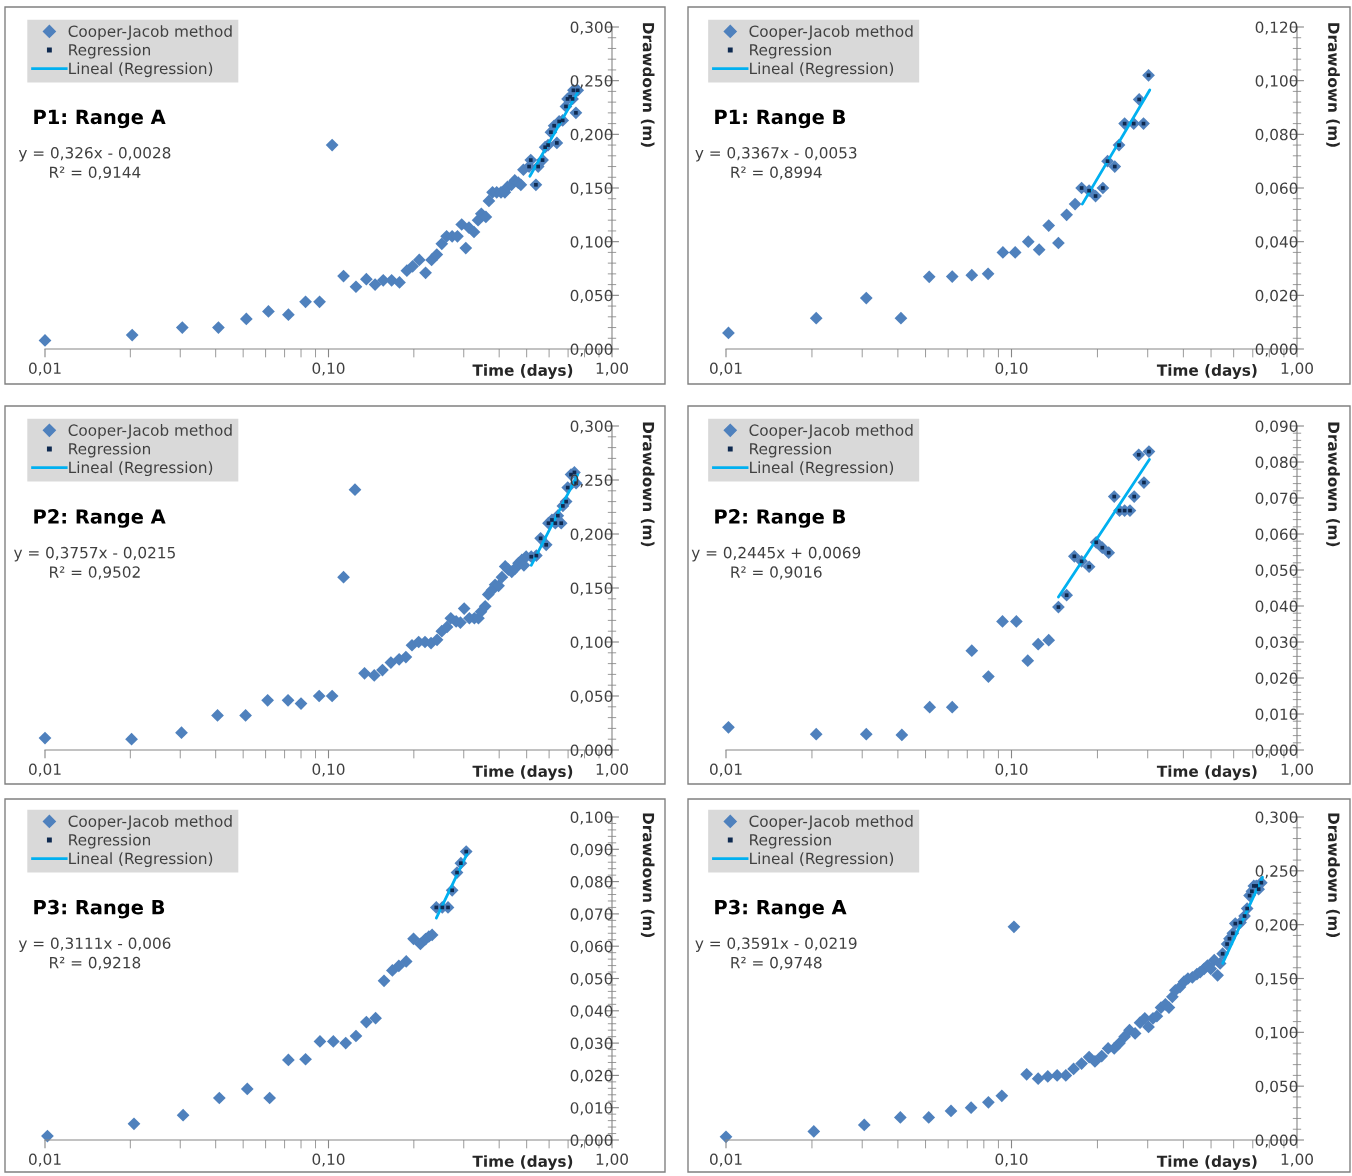 The width and height of the screenshot is (1352, 1176). I want to click on annotation: R² = 0,9144, so click(95, 173).